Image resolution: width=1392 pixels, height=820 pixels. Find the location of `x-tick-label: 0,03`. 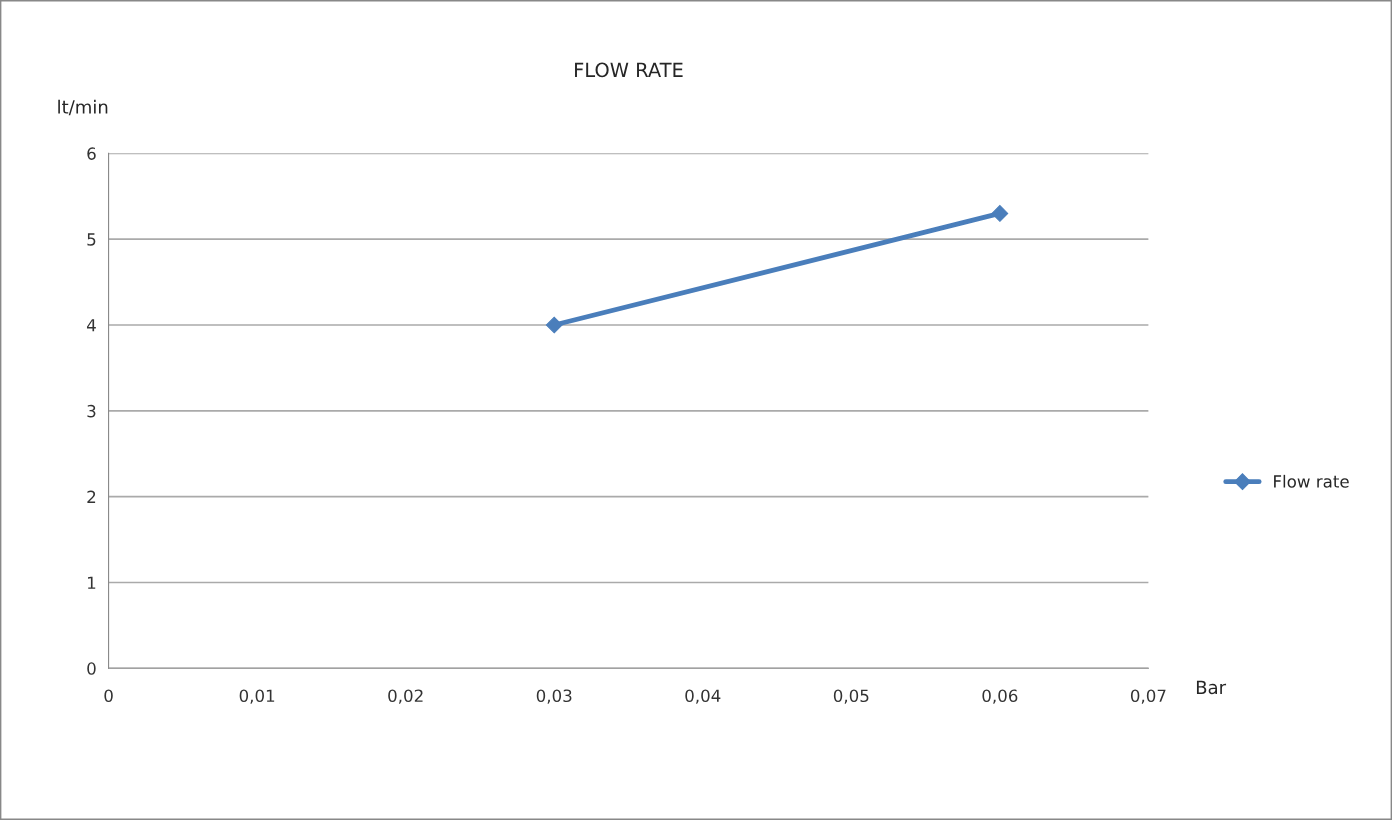

x-tick-label: 0,03 is located at coordinates (554, 696).